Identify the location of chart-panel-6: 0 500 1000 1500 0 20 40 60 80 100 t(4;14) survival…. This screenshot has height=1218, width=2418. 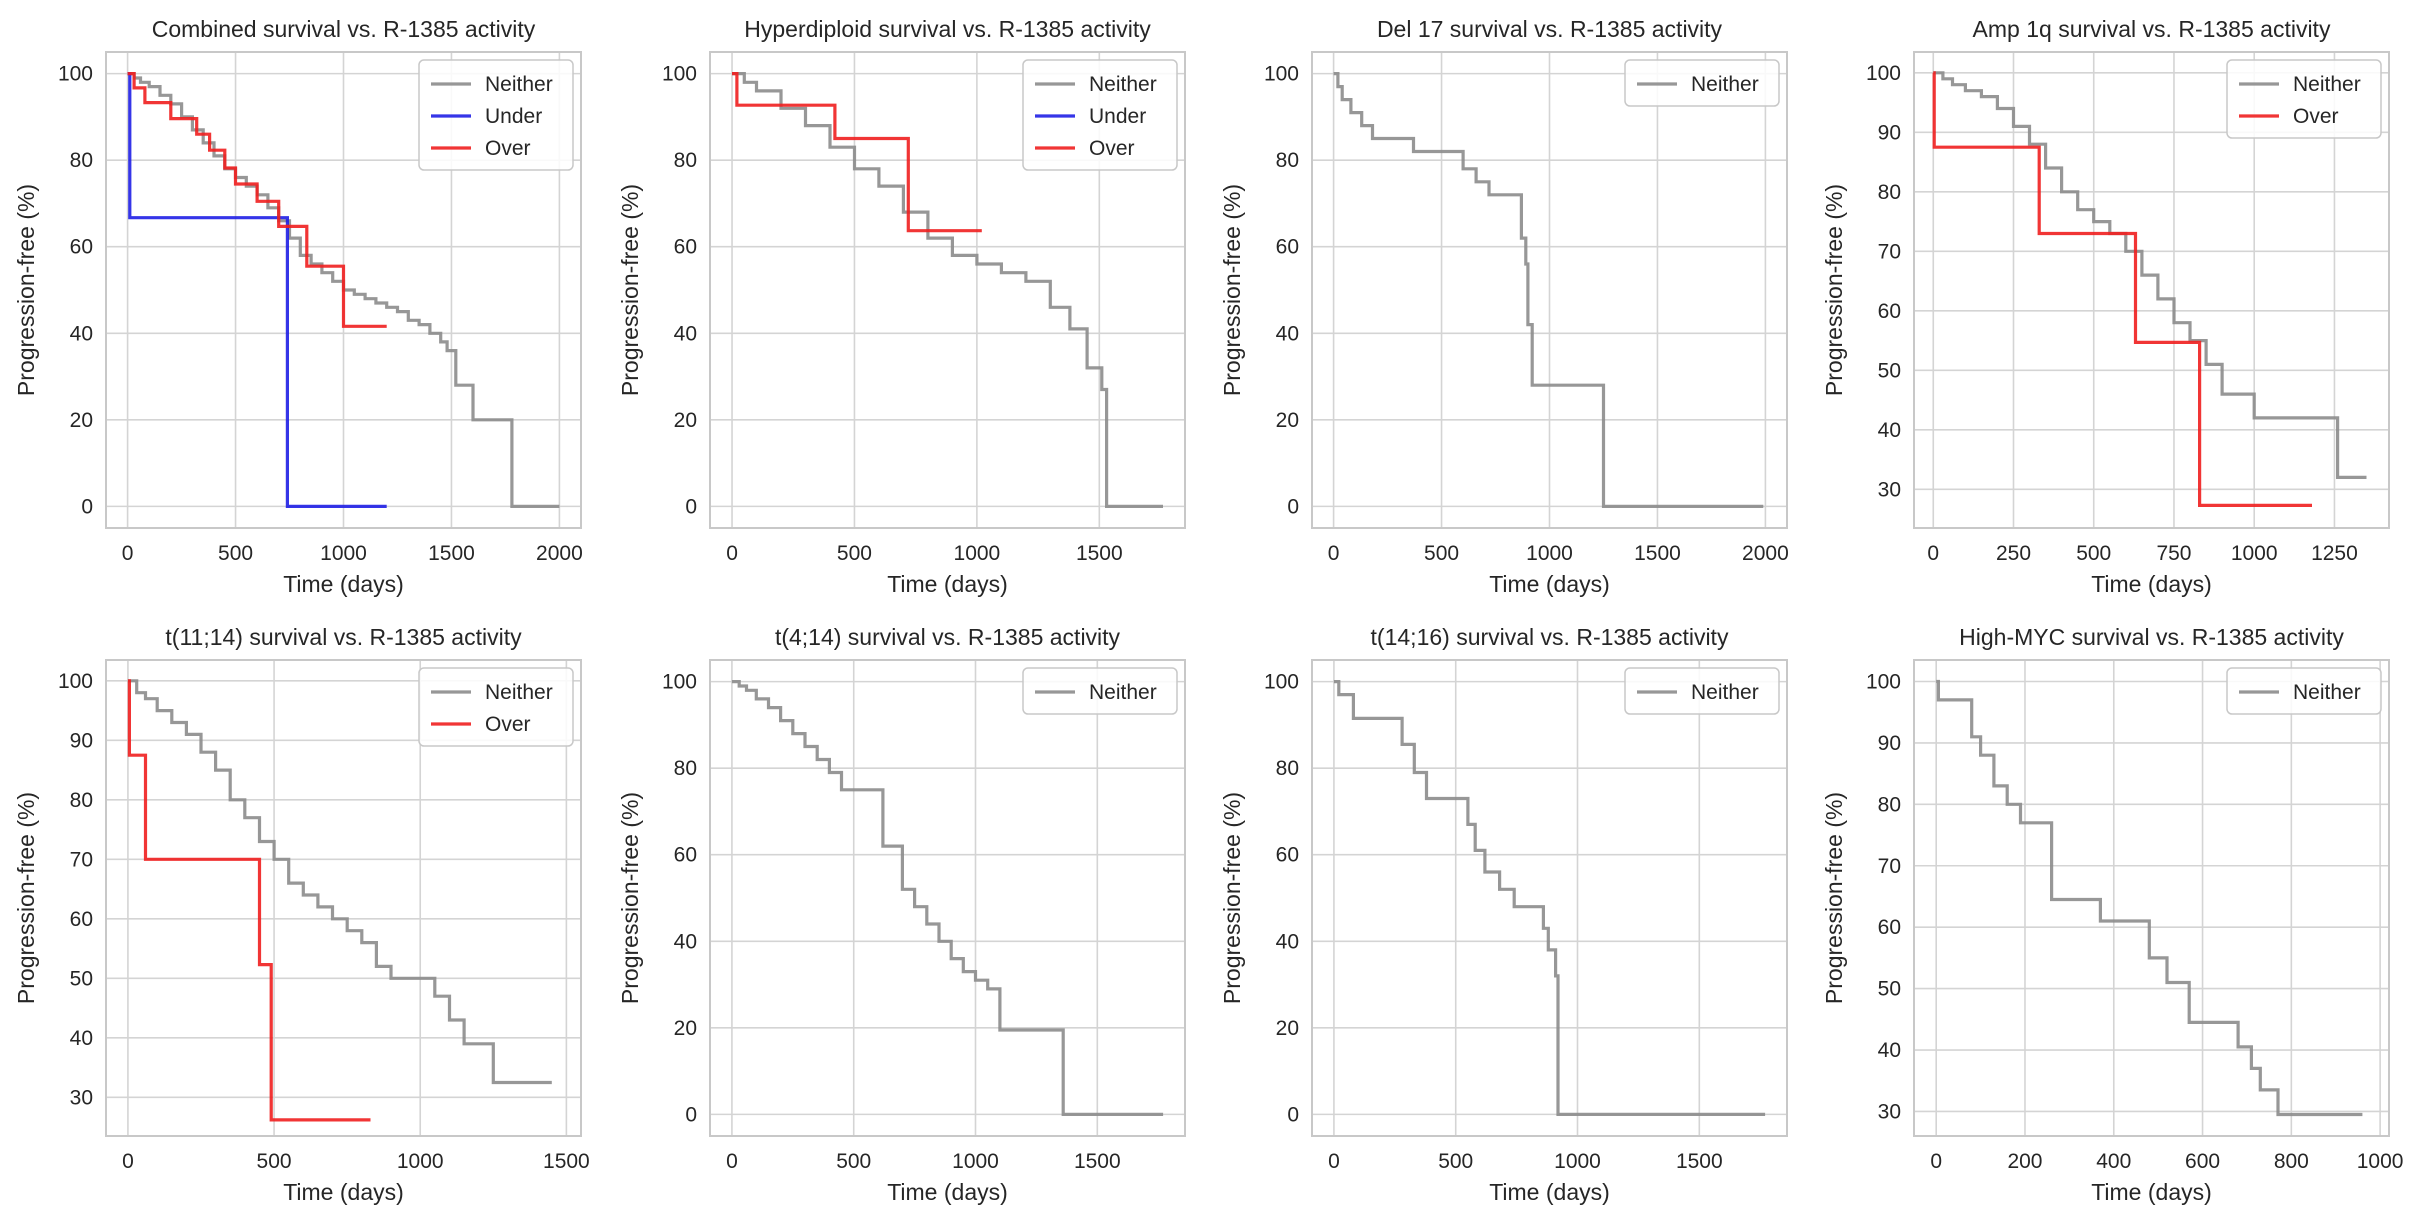
(901, 914).